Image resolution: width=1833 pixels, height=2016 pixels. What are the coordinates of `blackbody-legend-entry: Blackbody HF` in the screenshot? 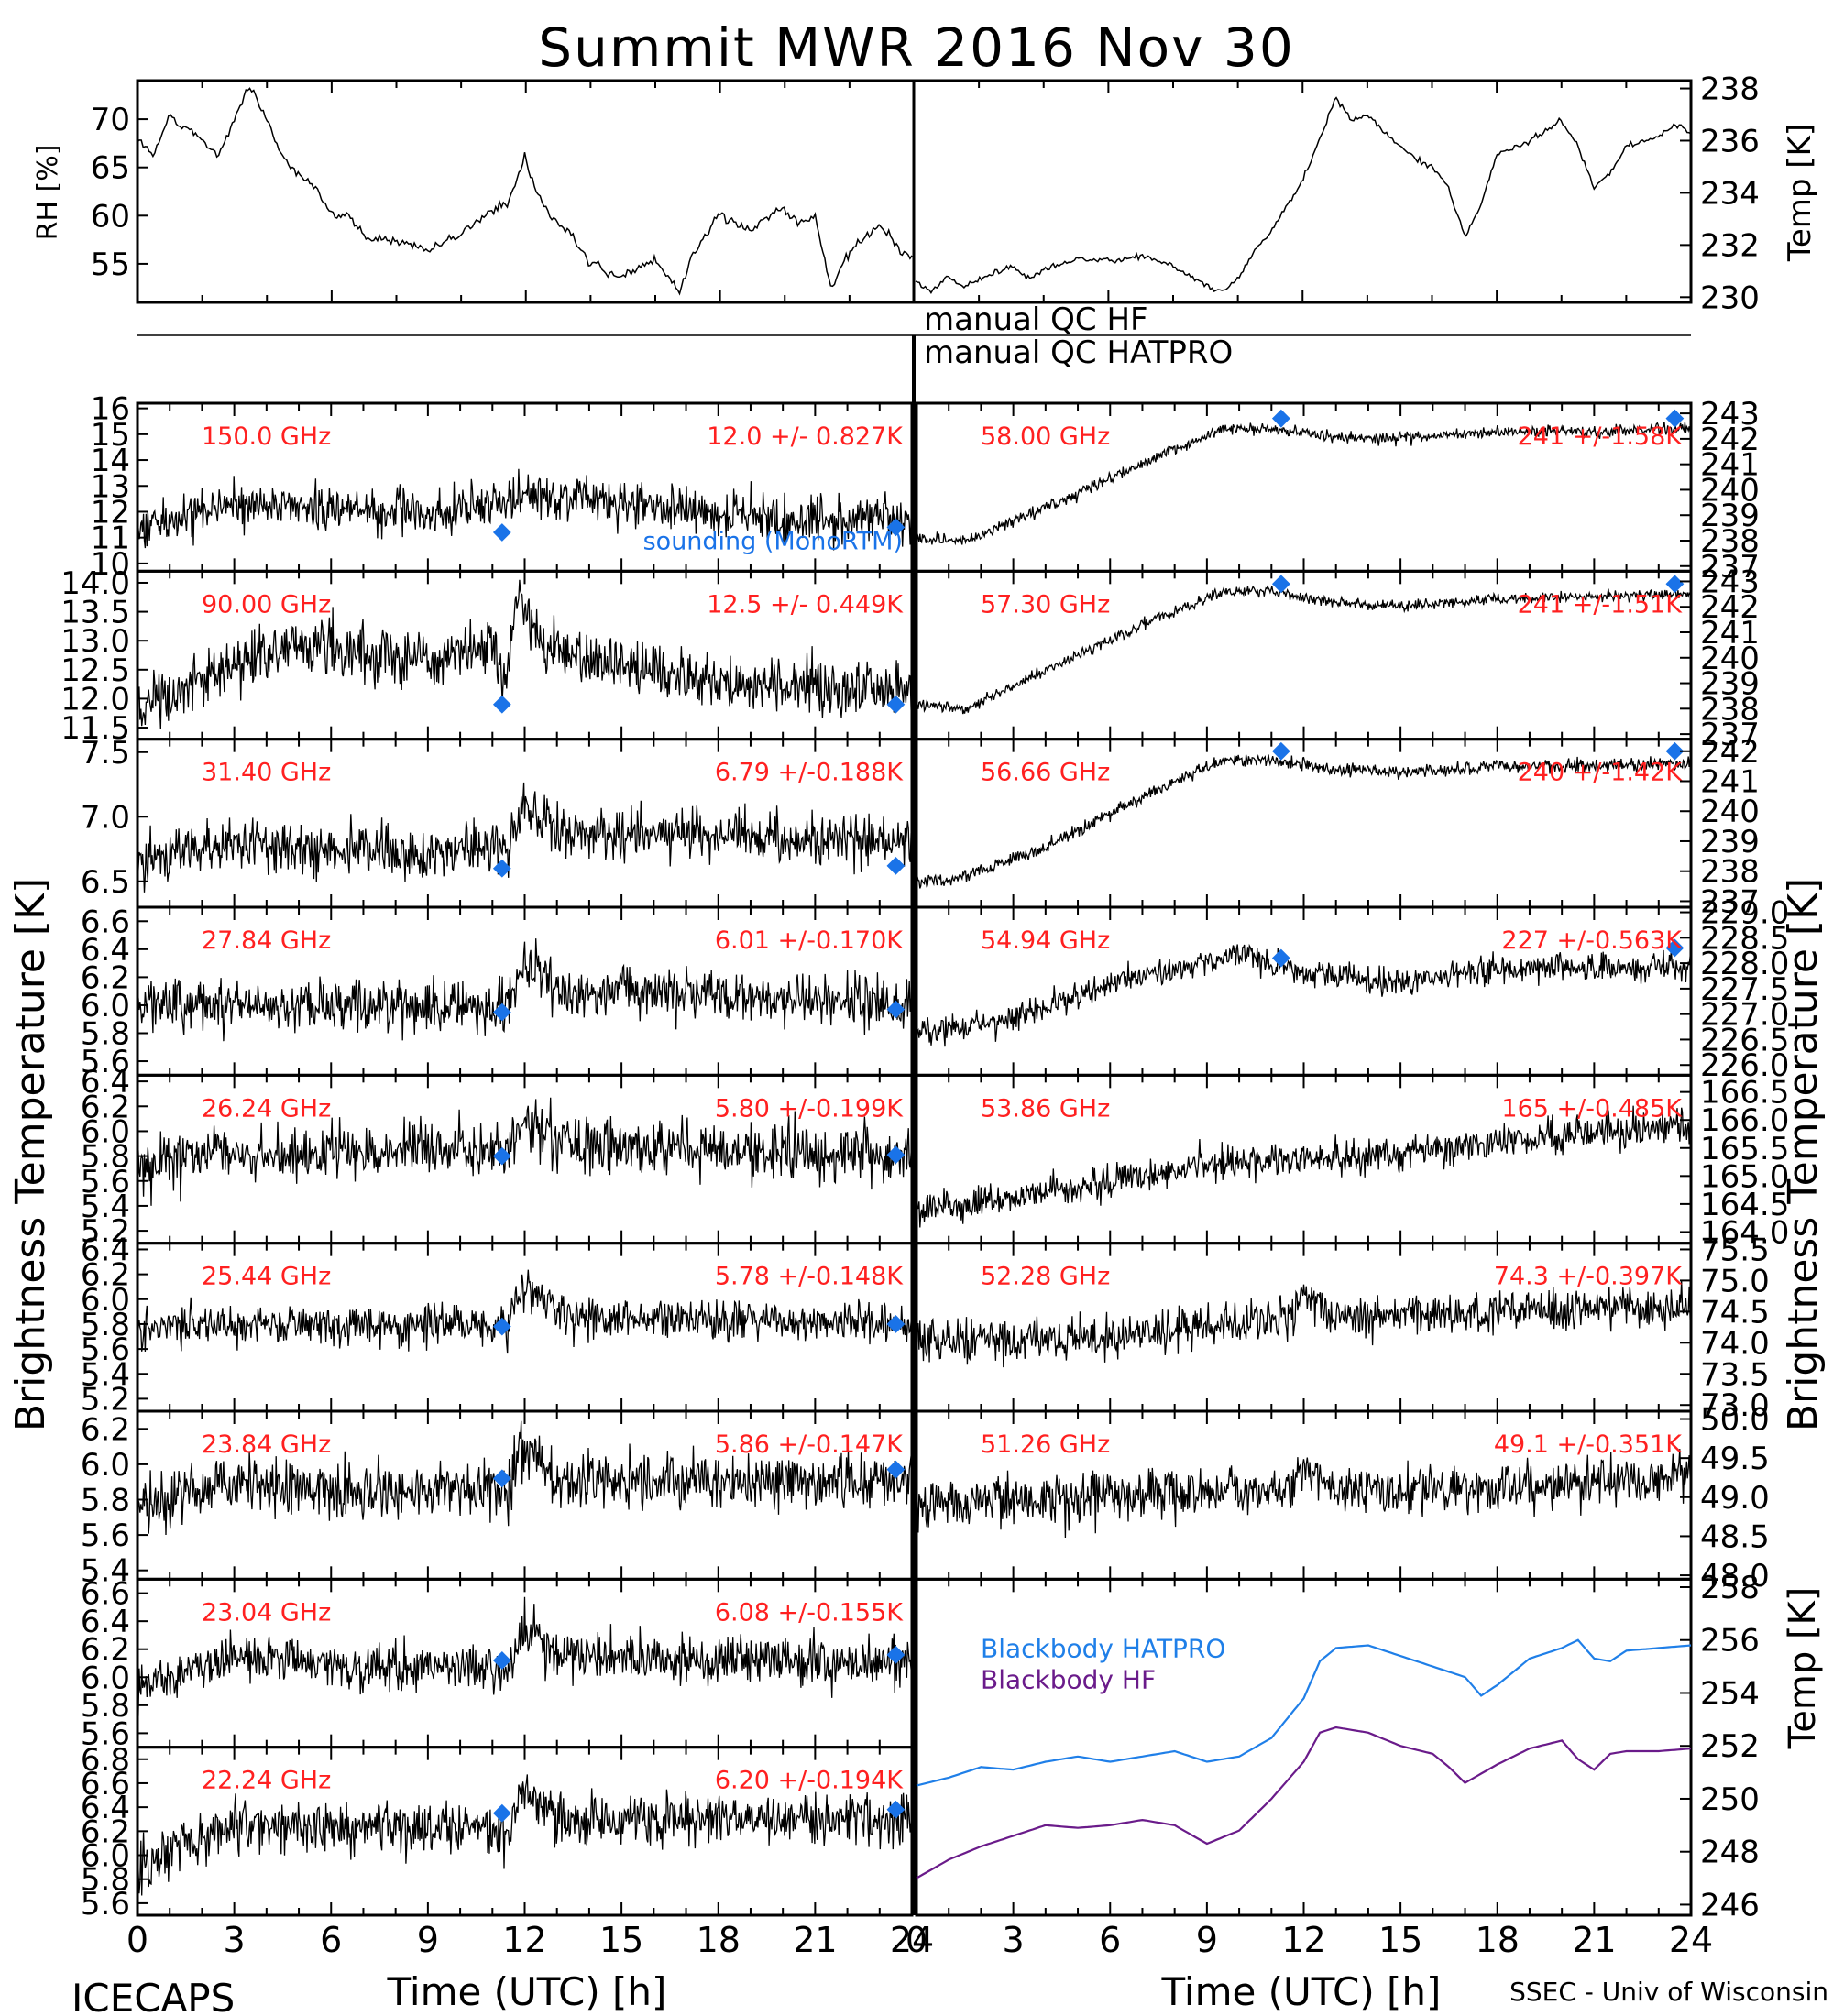 It's located at (1068, 1679).